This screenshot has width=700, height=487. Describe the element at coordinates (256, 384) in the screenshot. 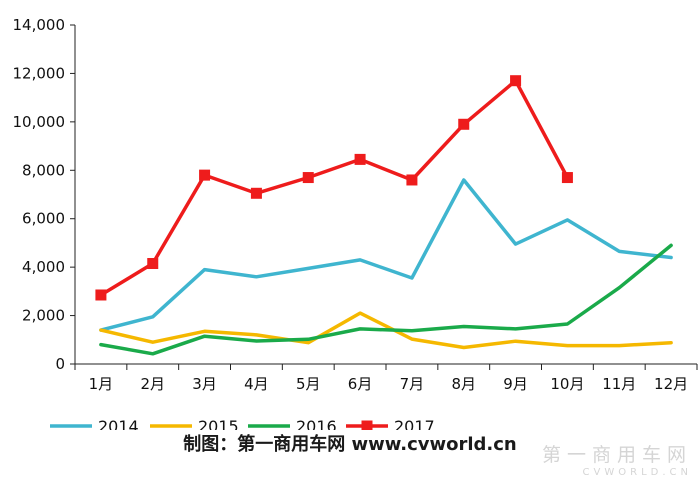

I see `x-tick-label: 4月` at that location.